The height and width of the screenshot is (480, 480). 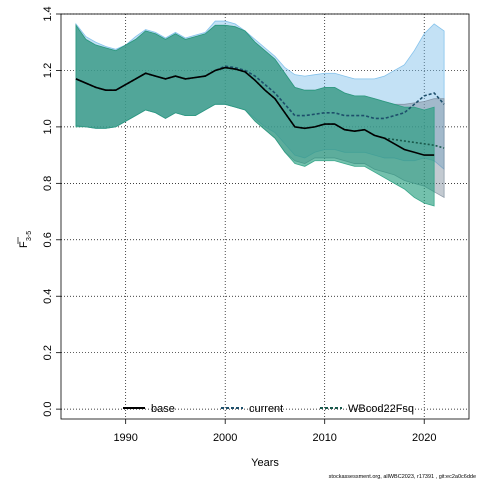 What do you see at coordinates (255, 111) in the screenshot?
I see `line-base` at bounding box center [255, 111].